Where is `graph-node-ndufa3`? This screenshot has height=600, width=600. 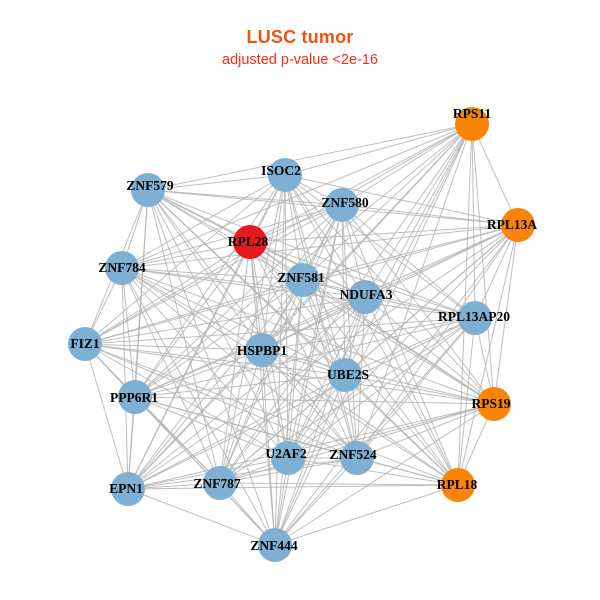
graph-node-ndufa3 is located at coordinates (365, 297).